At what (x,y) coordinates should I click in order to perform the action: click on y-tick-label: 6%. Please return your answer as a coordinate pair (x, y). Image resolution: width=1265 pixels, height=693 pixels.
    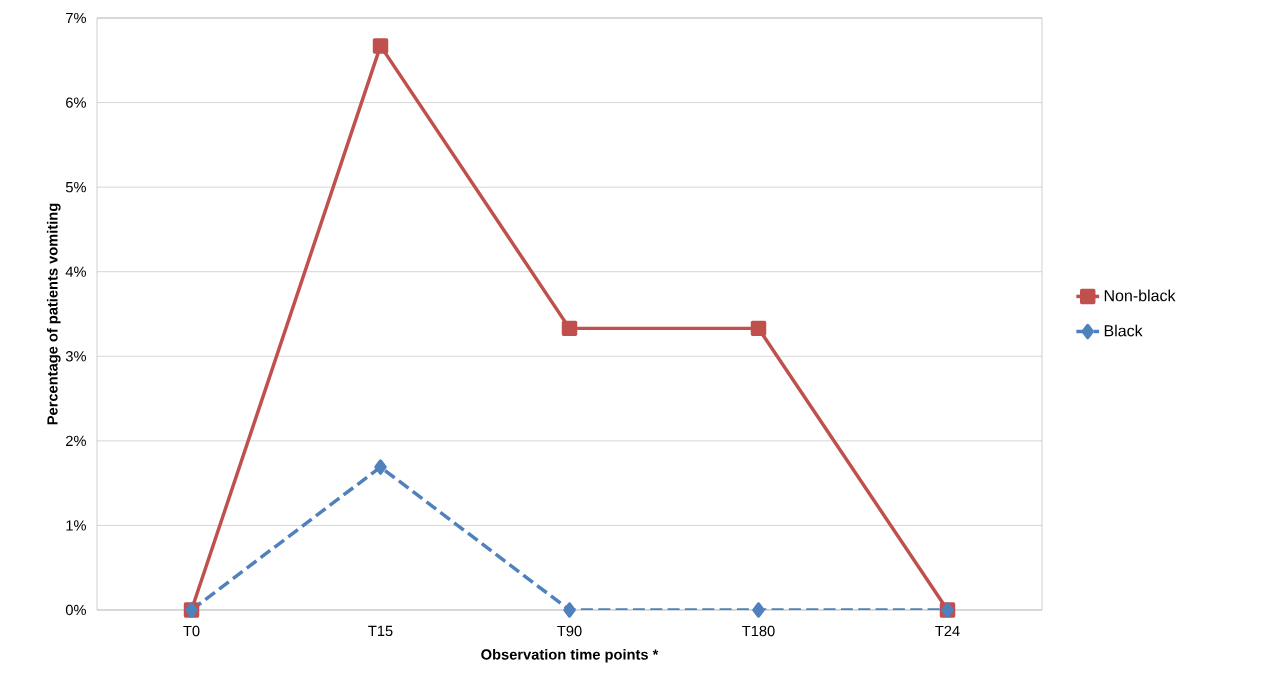
    Looking at the image, I should click on (76, 102).